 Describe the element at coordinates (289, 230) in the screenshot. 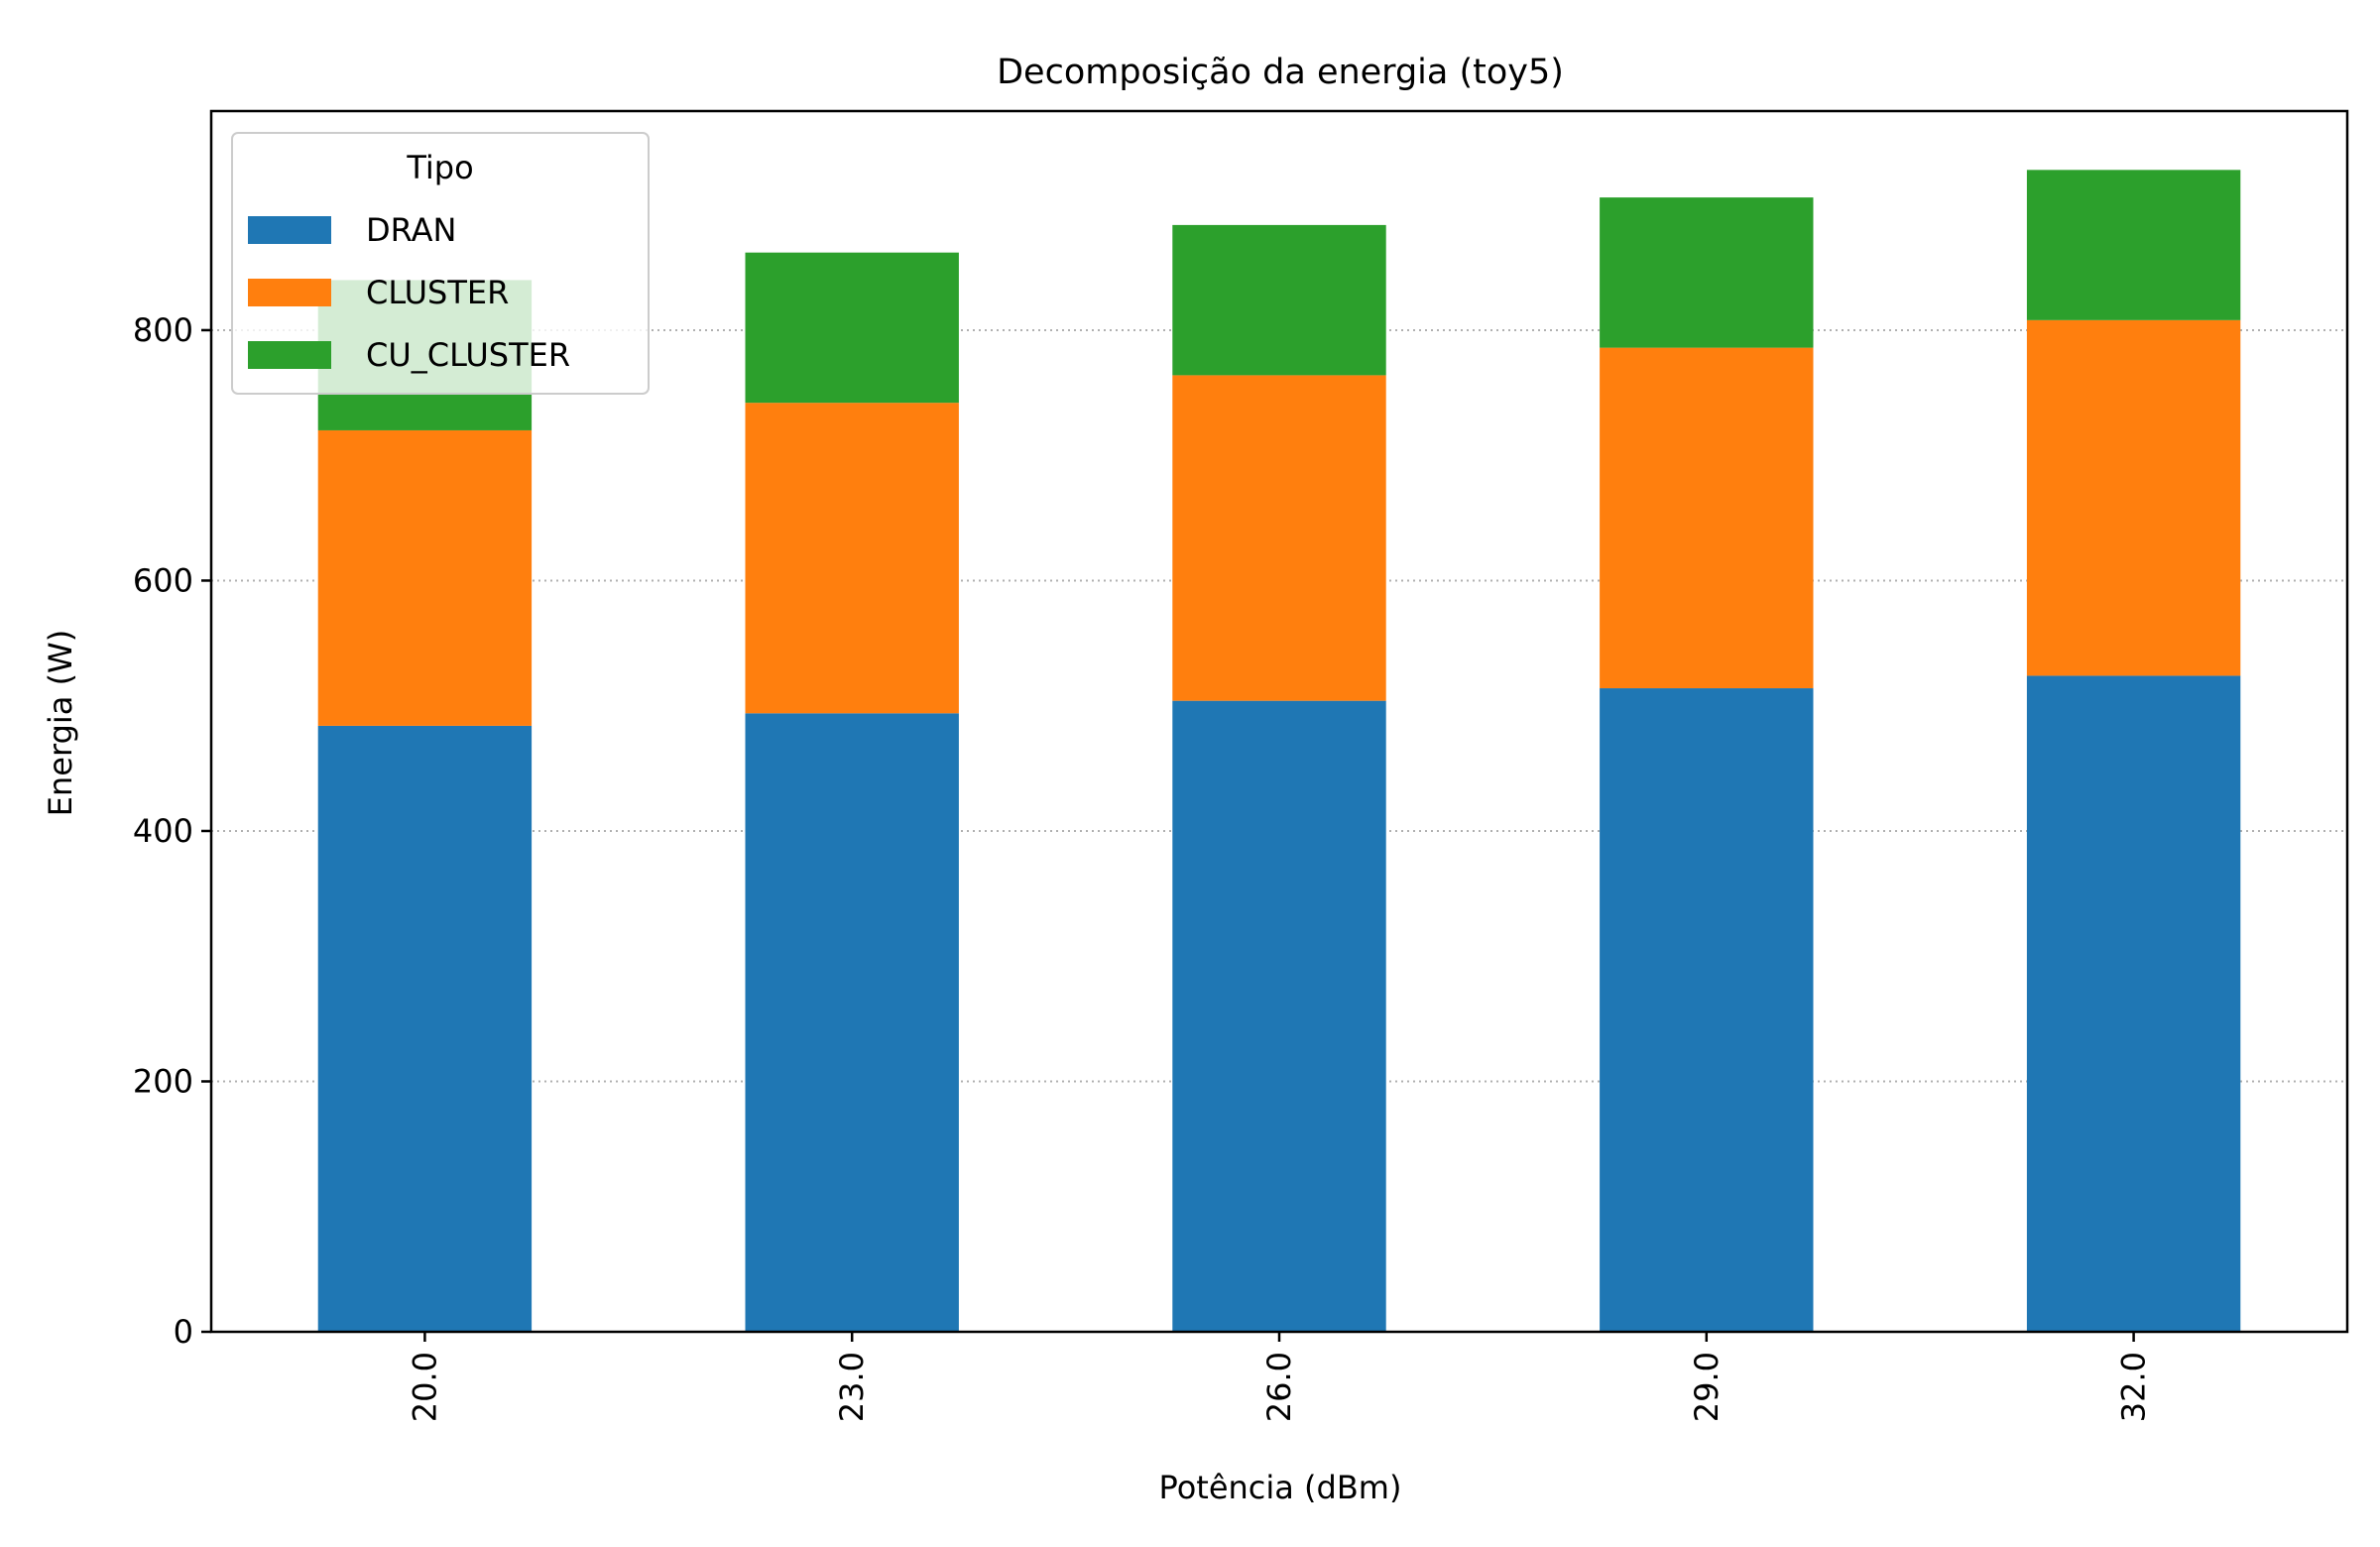

I see `legend-swatch-dran` at that location.